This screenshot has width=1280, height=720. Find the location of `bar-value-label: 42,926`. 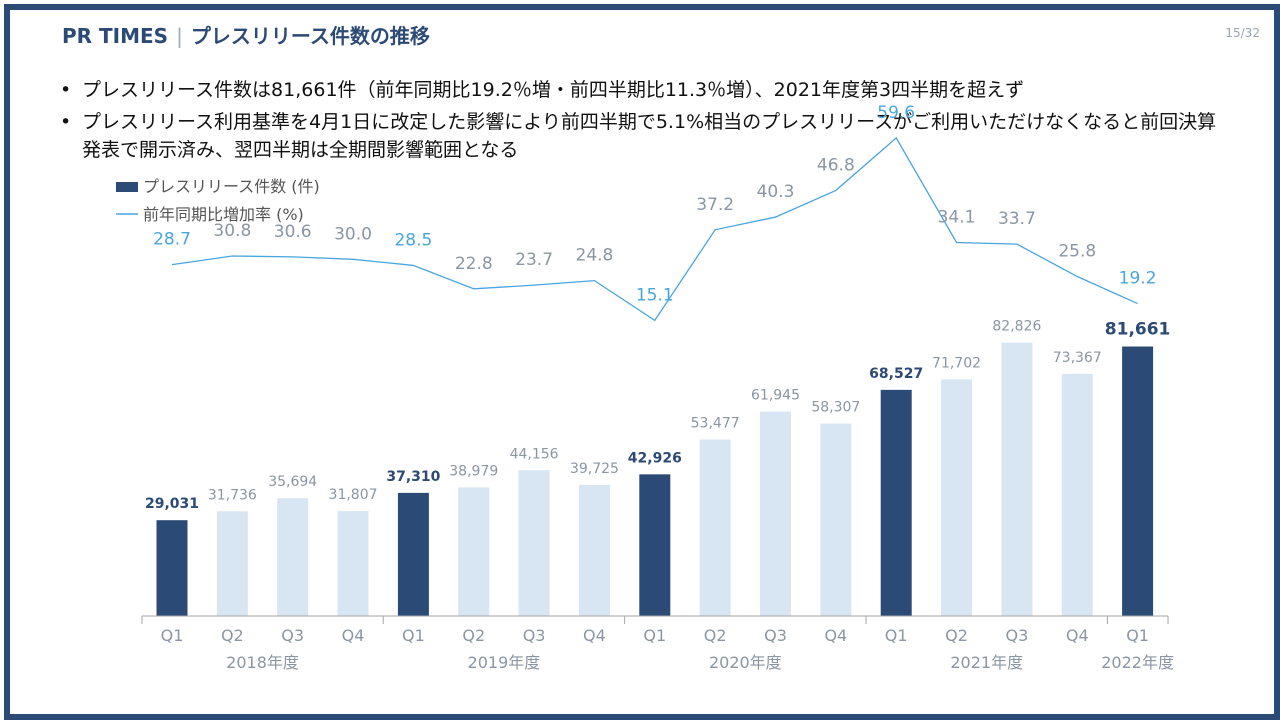

bar-value-label: 42,926 is located at coordinates (655, 458).